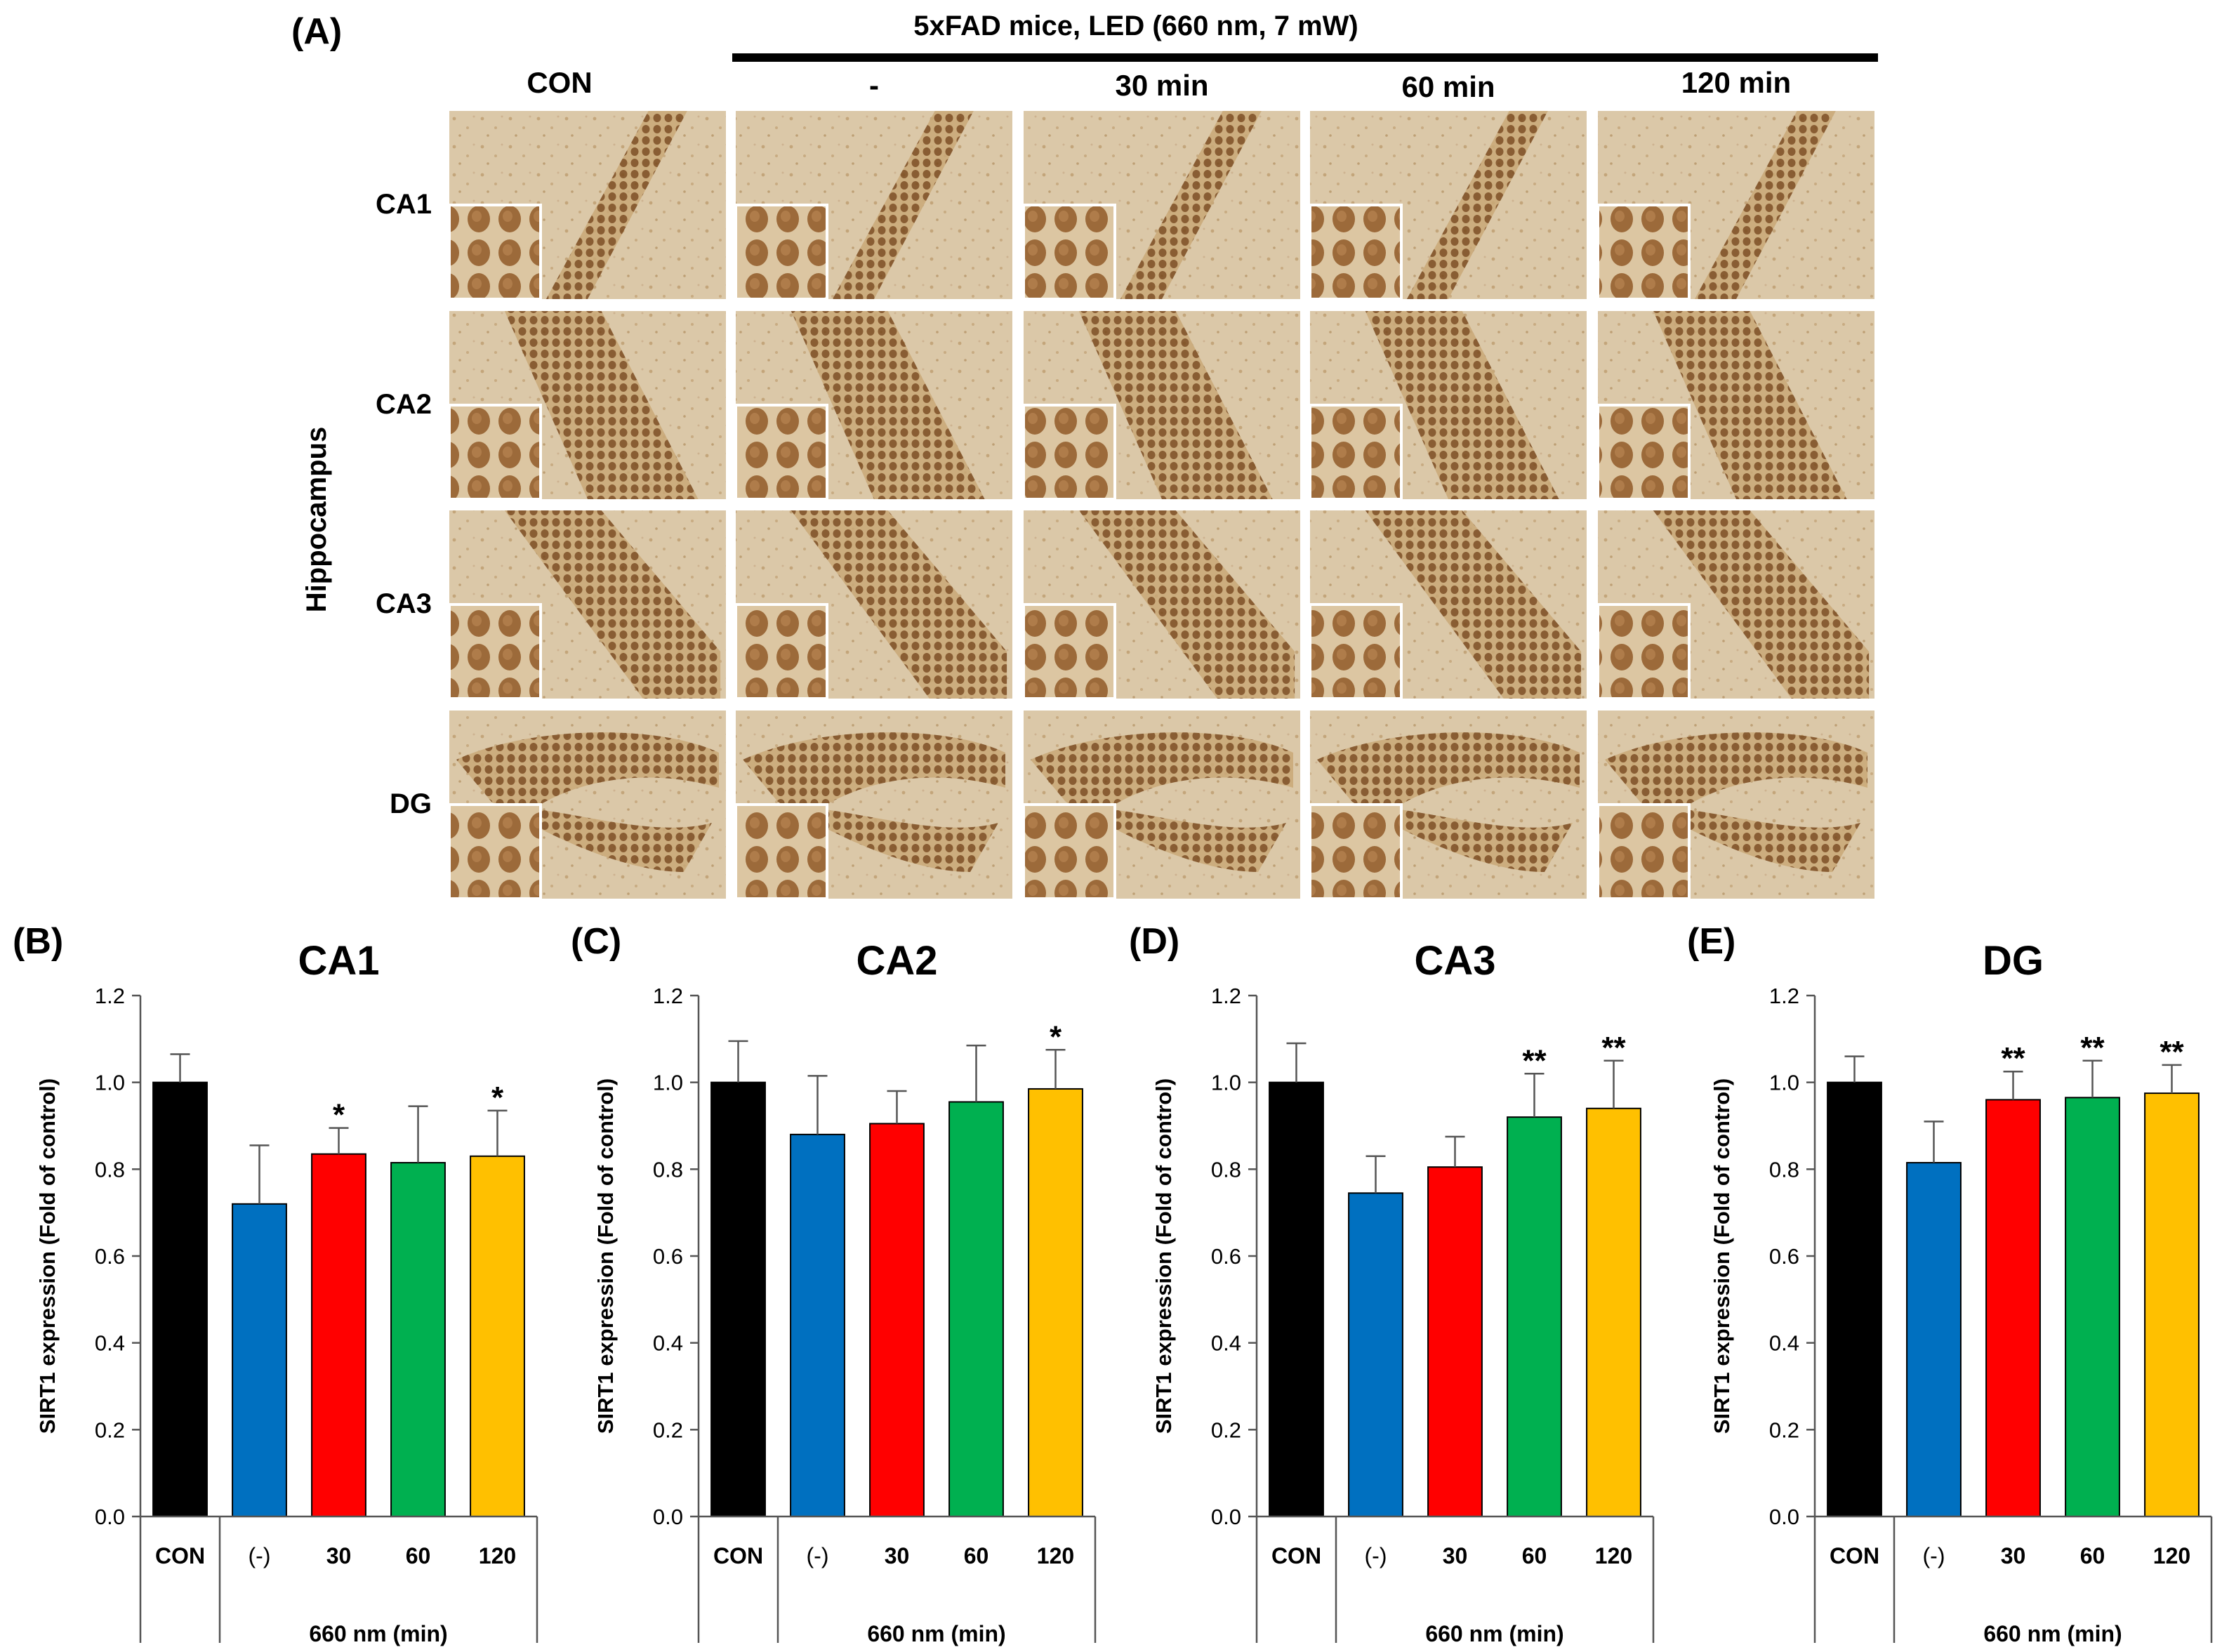 Image resolution: width=2222 pixels, height=1652 pixels. Describe the element at coordinates (1454, 961) in the screenshot. I see `chart-title: CA3` at that location.